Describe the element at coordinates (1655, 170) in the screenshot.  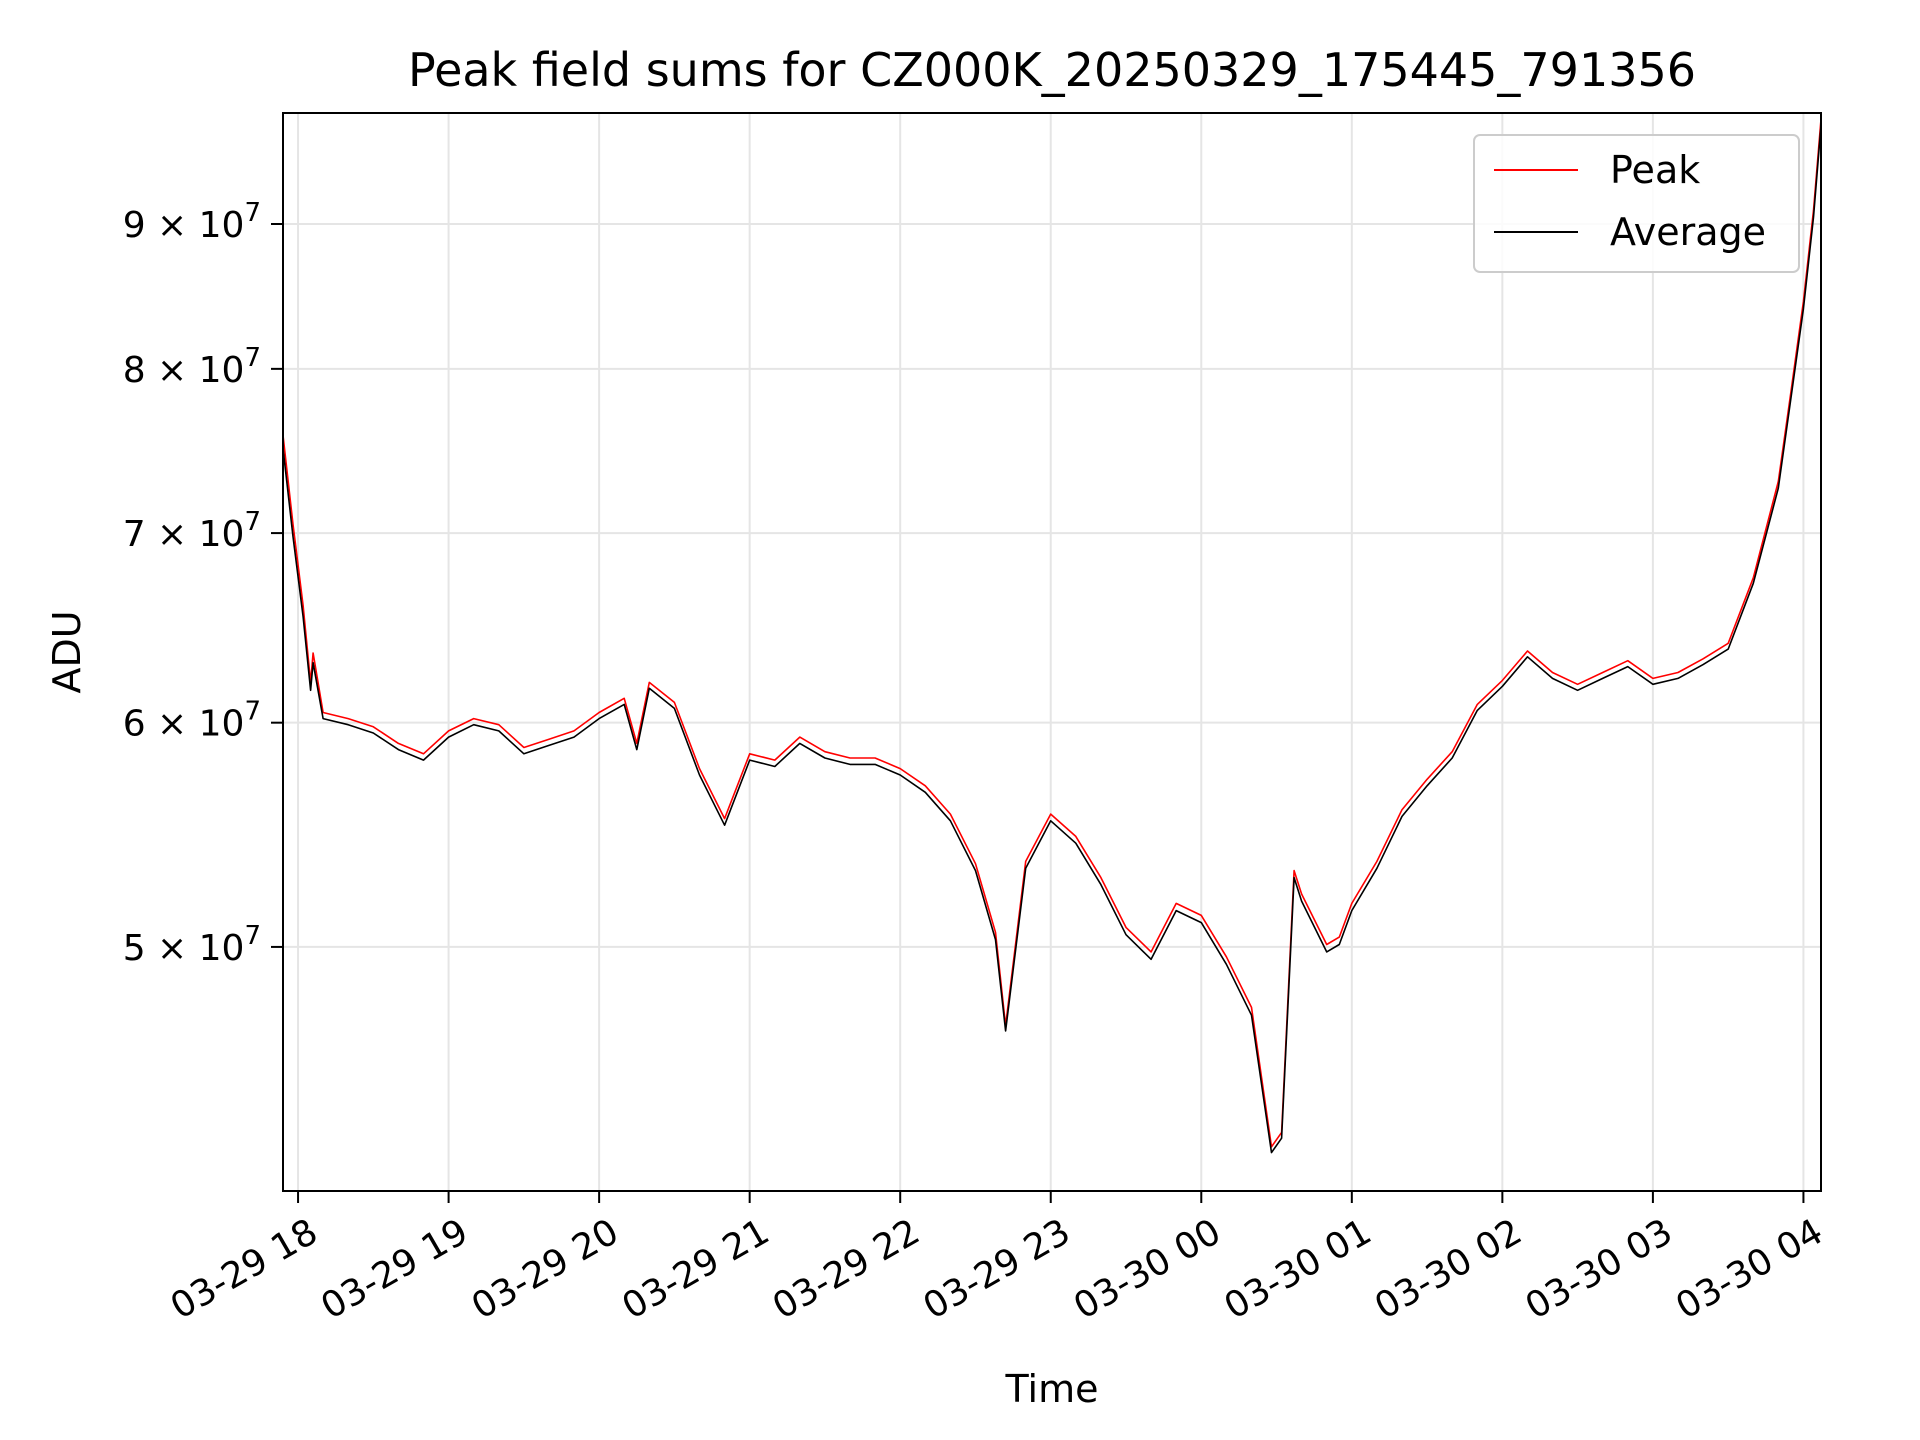
I see `legend-peak-label: Peak` at that location.